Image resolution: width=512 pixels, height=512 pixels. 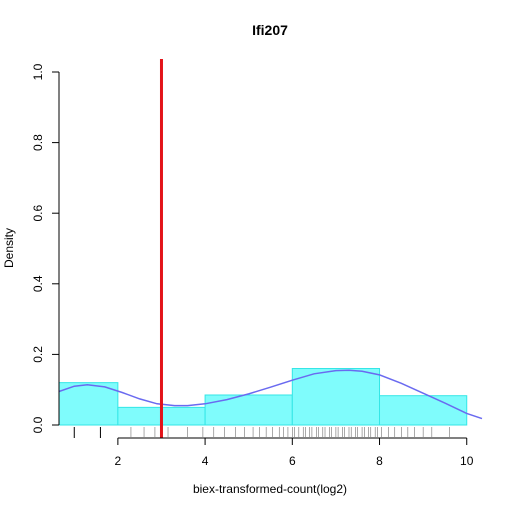 I want to click on y-tick-label: 0.6, so click(x=38, y=213).